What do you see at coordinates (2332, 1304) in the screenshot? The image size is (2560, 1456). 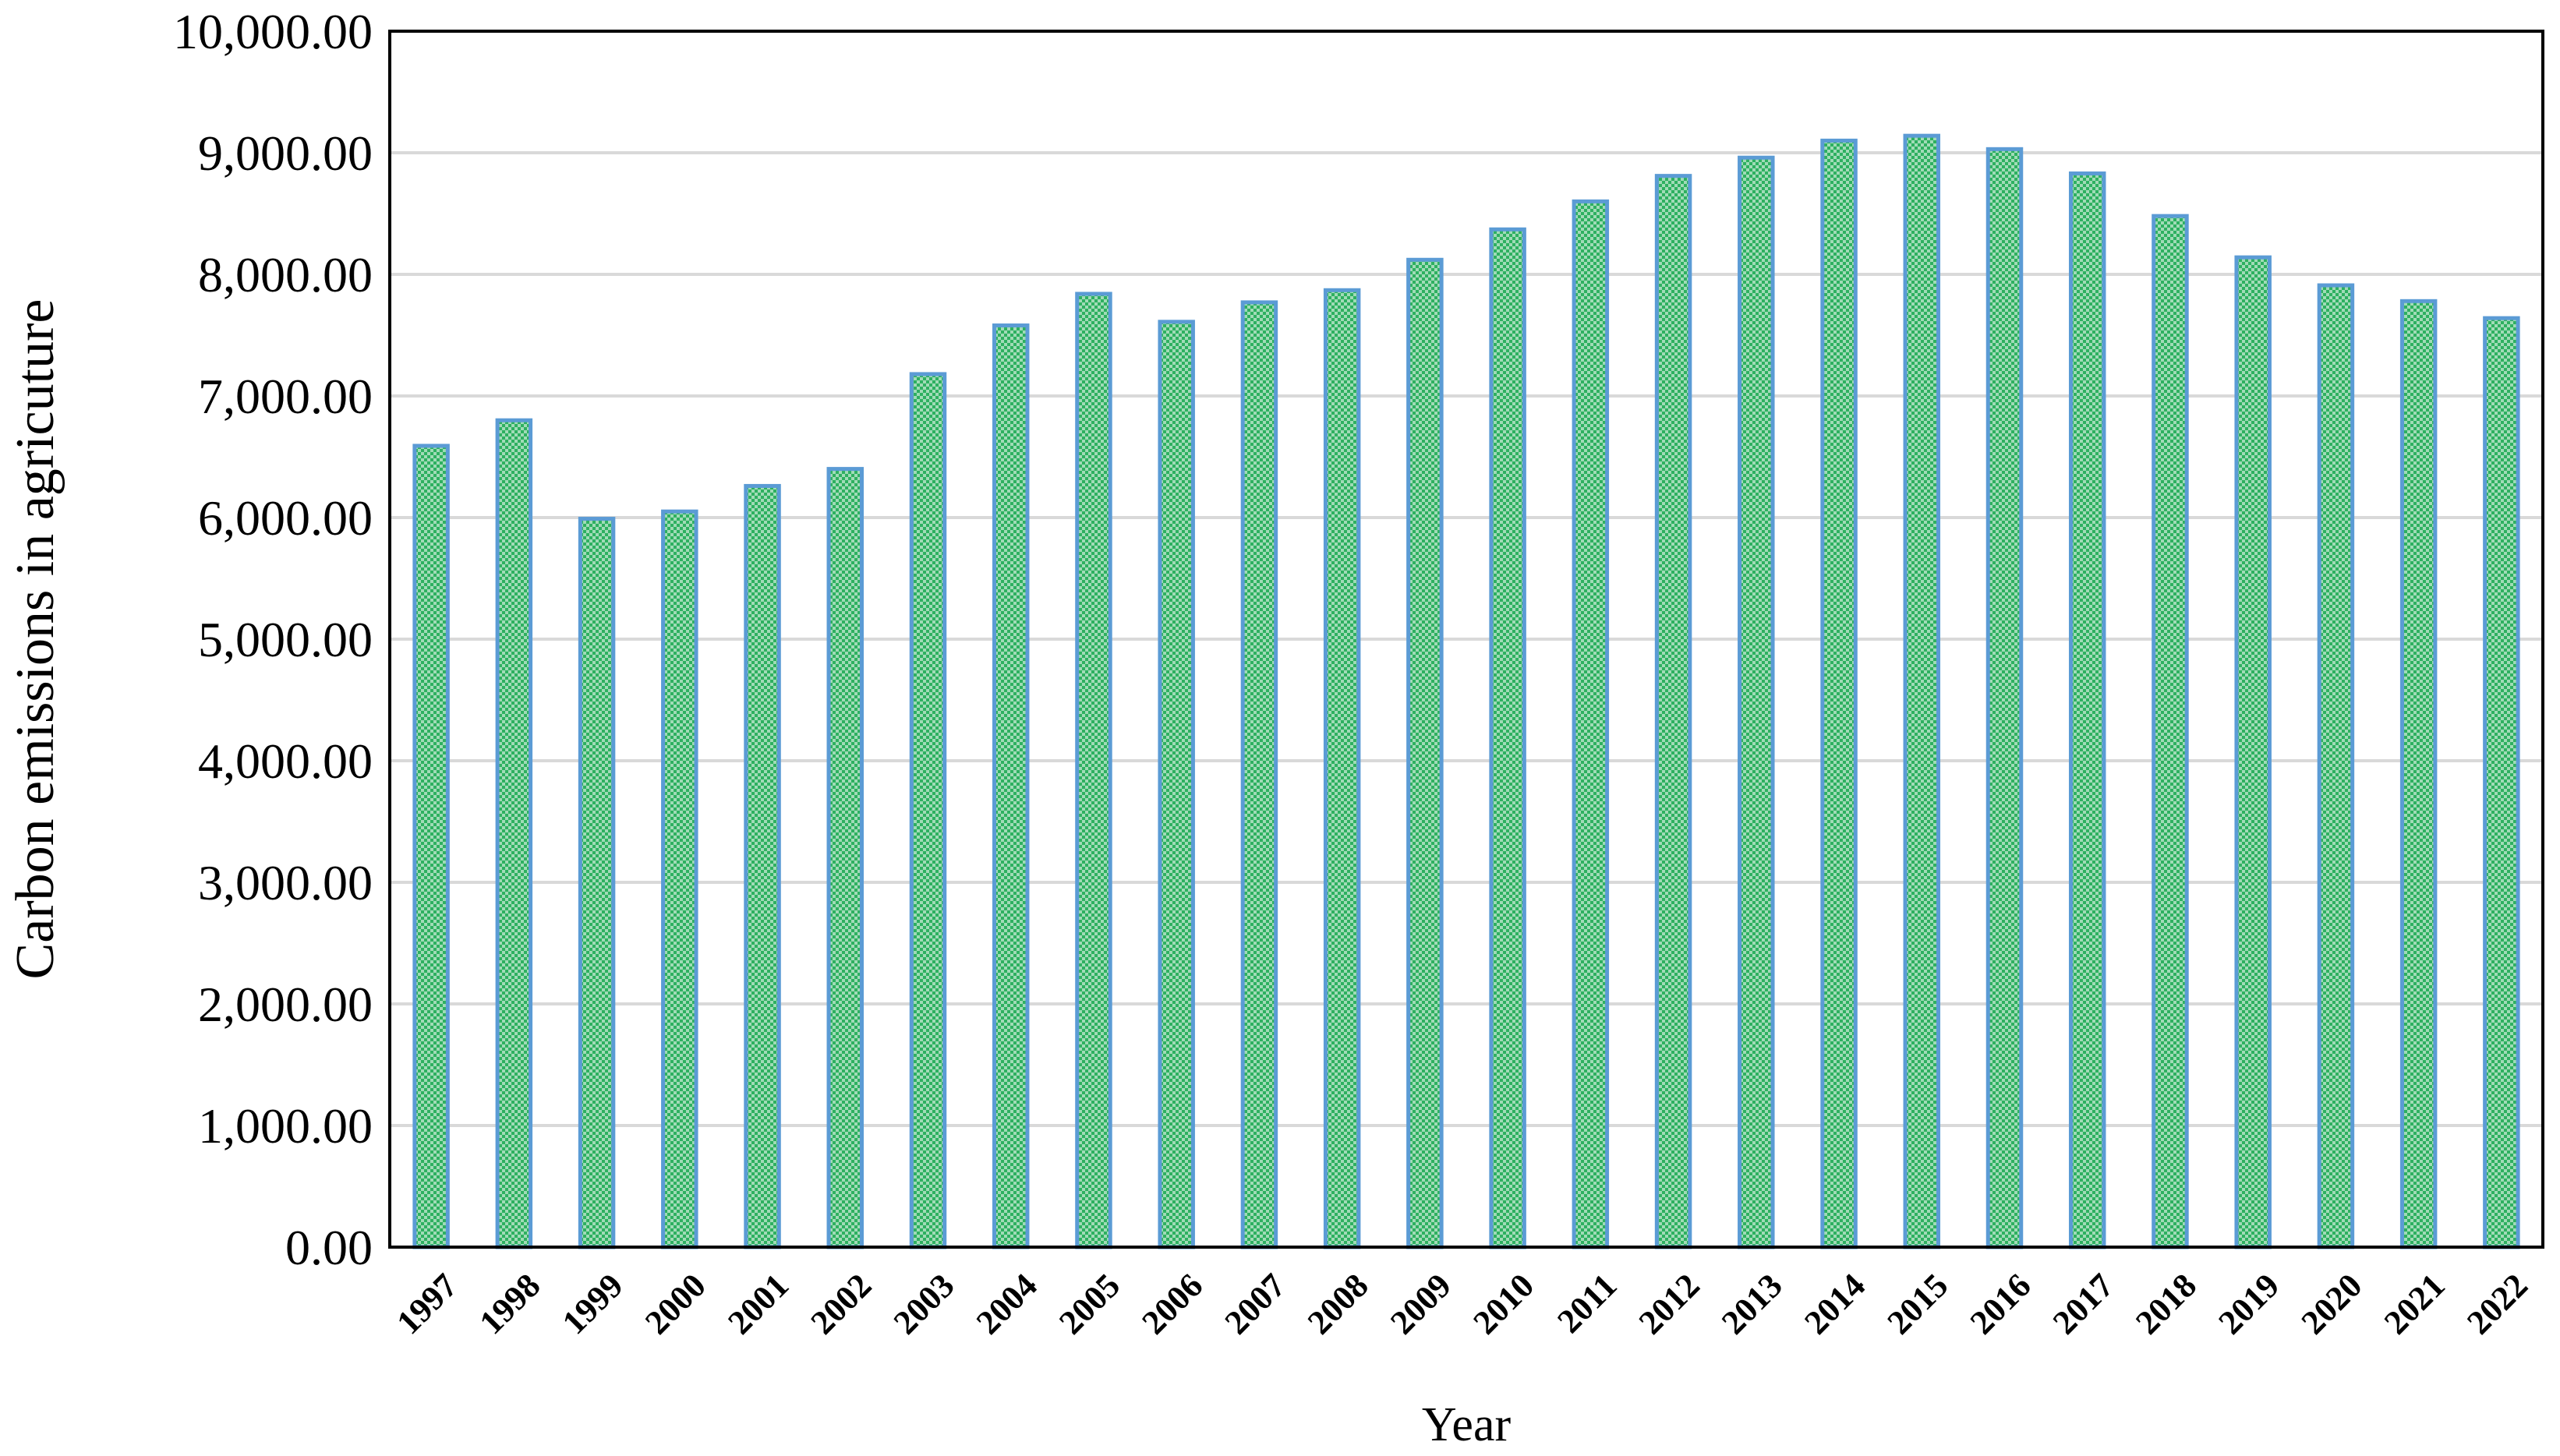 I see `x-tick-label: 2020` at bounding box center [2332, 1304].